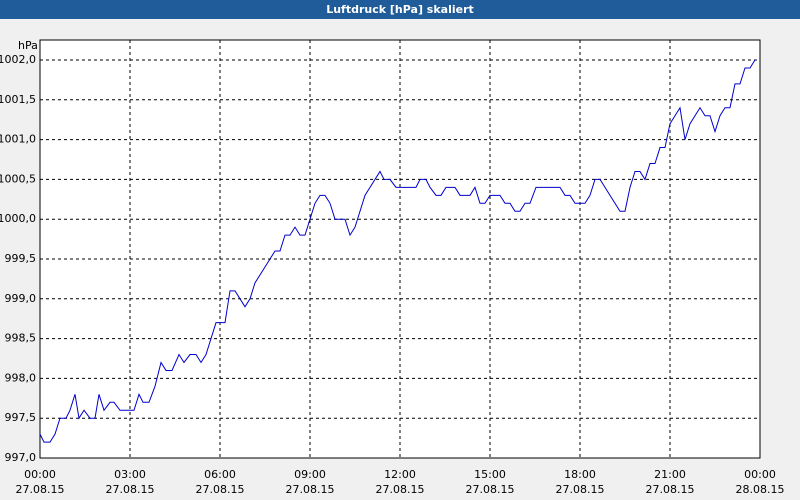  I want to click on x-tick-label: 15:00, so click(490, 474).